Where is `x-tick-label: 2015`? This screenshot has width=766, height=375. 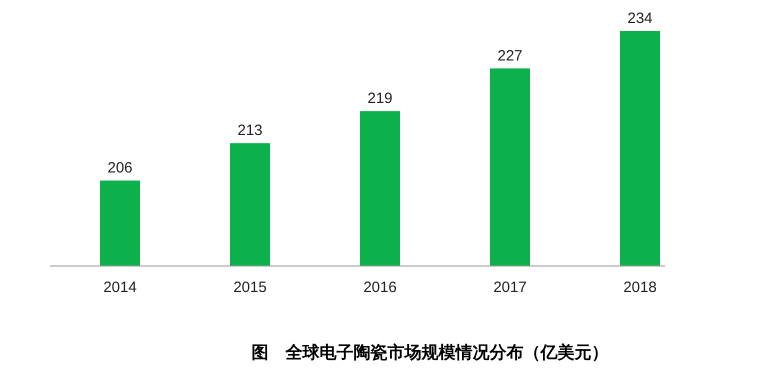 x-tick-label: 2015 is located at coordinates (250, 287).